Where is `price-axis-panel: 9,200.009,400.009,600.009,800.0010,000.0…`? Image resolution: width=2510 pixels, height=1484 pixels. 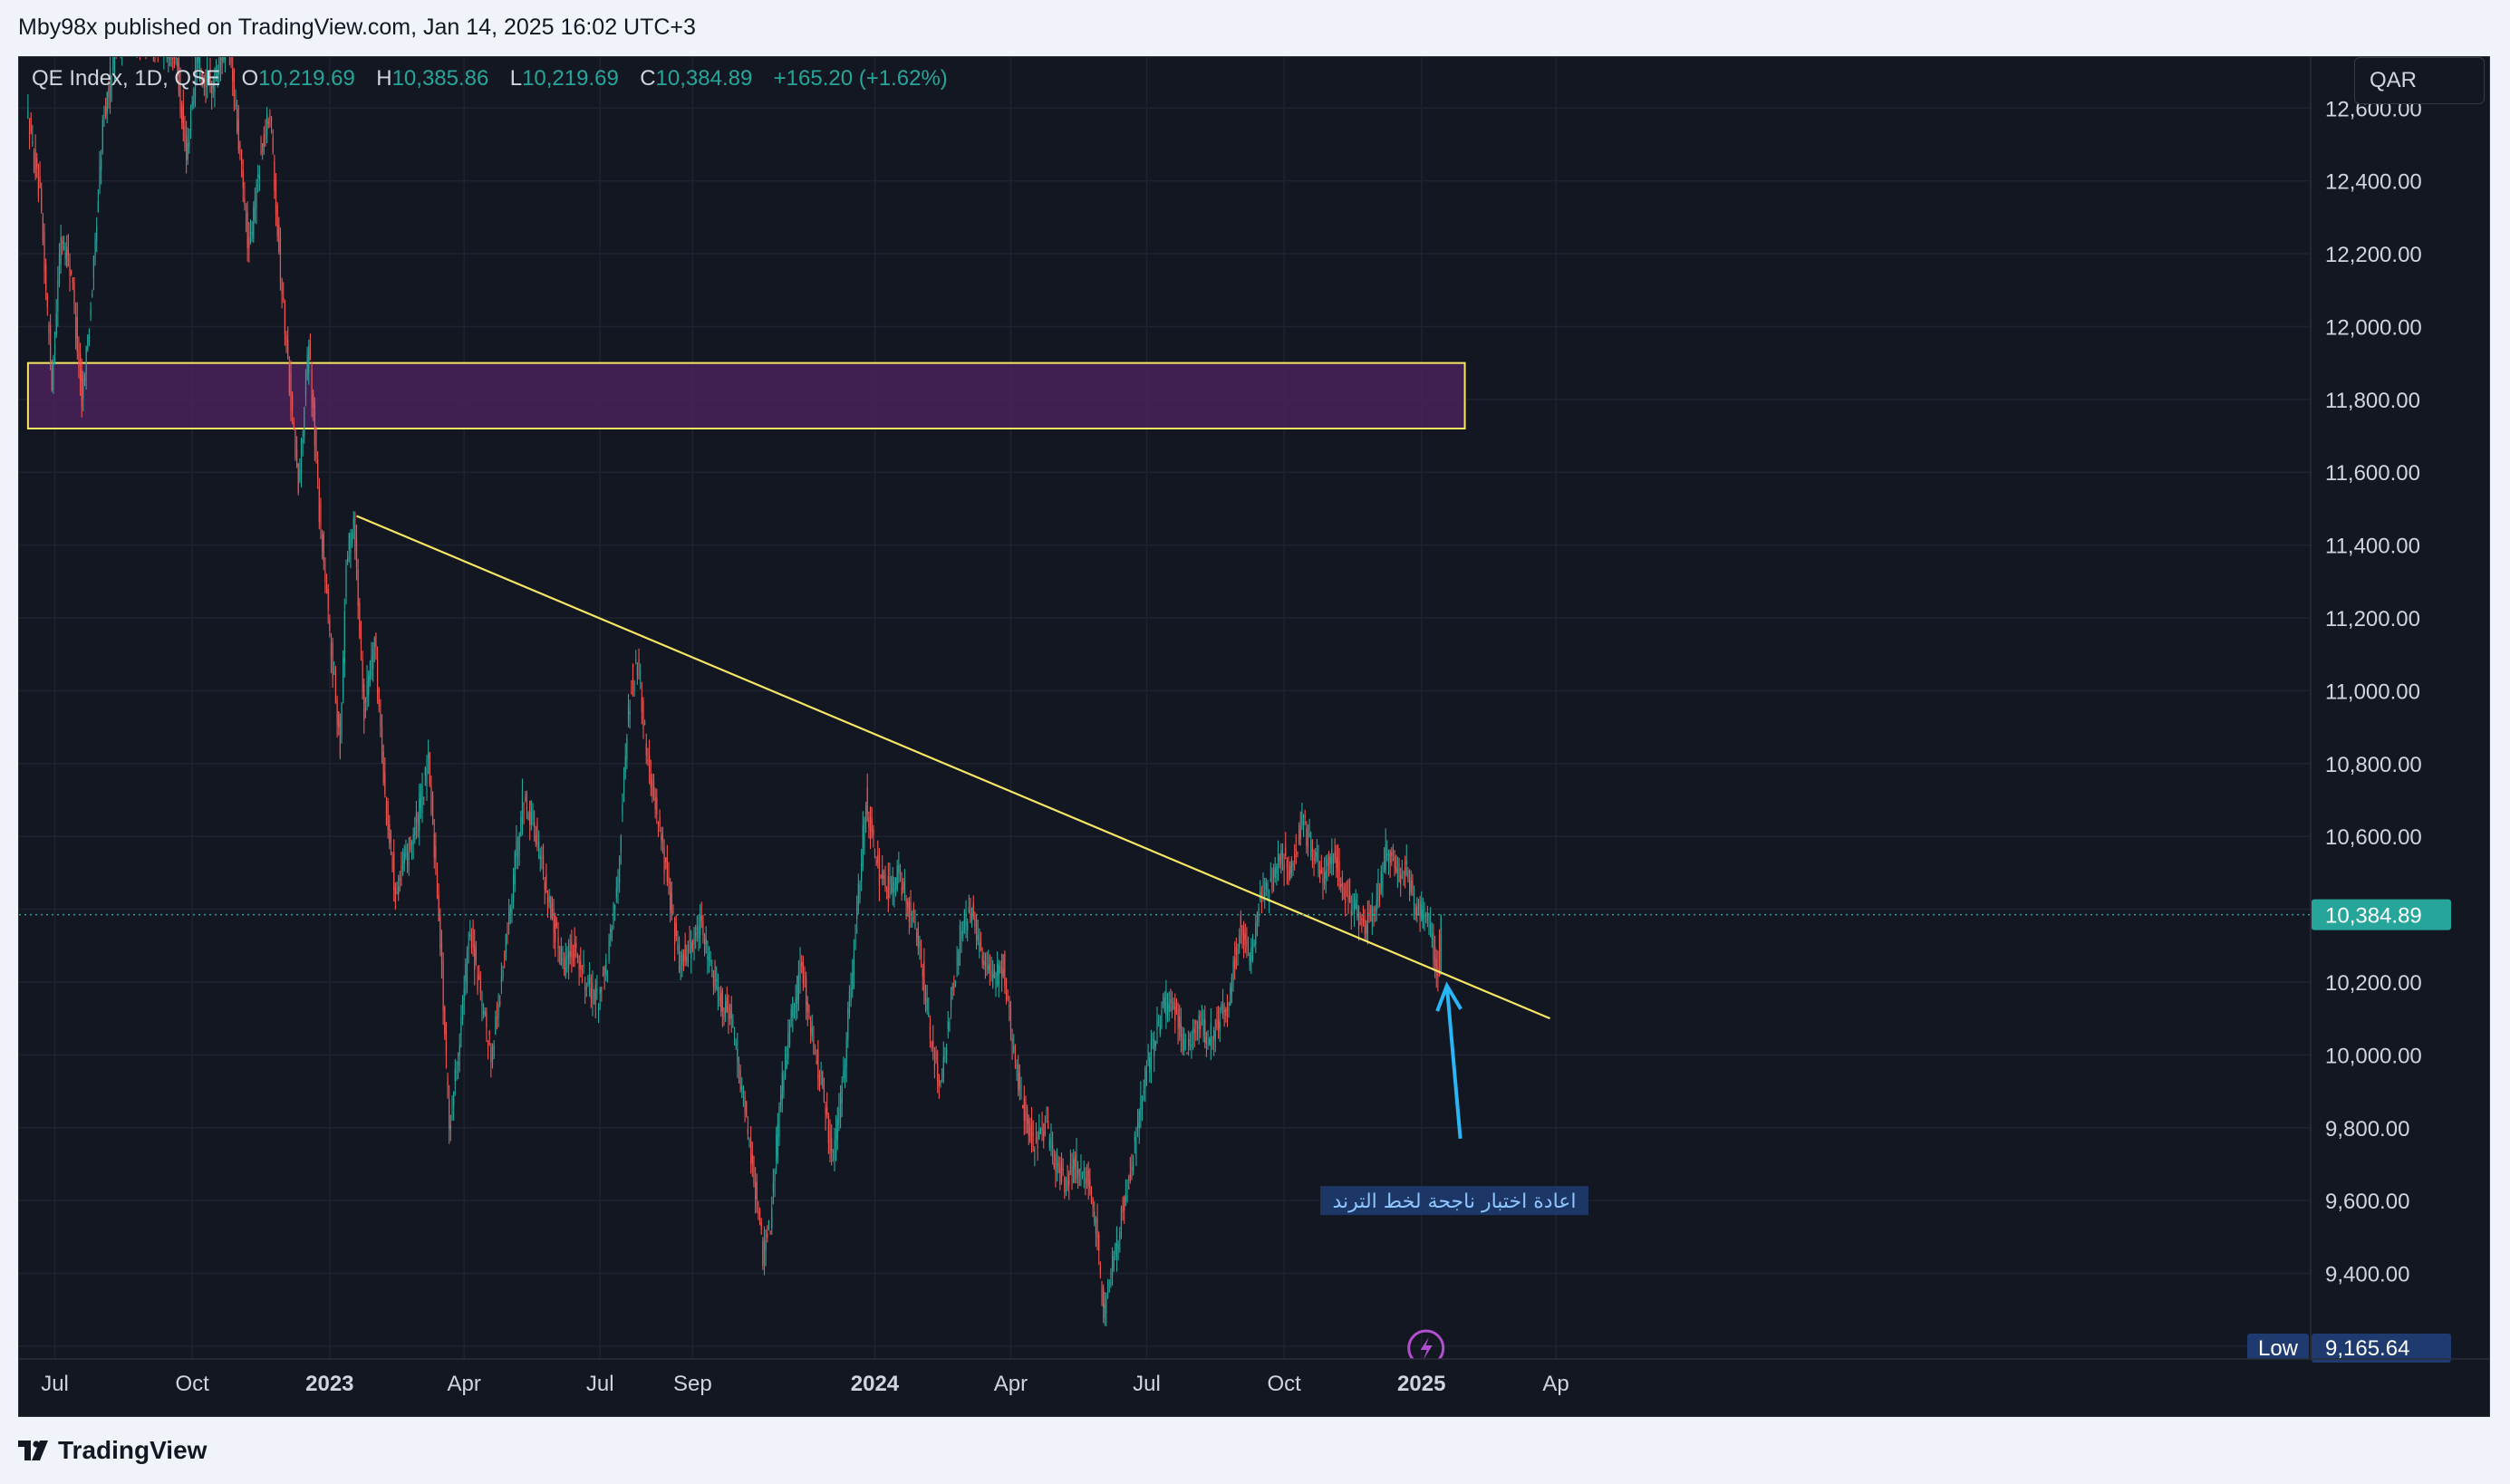
price-axis-panel: 9,200.009,400.009,600.009,800.0010,000.0… is located at coordinates (2368, 737).